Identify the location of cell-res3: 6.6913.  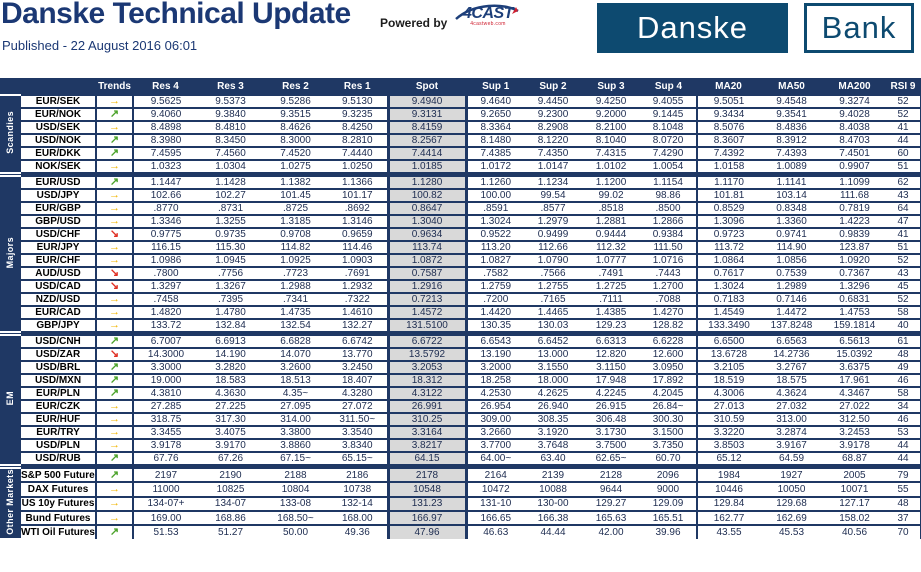
(230, 341).